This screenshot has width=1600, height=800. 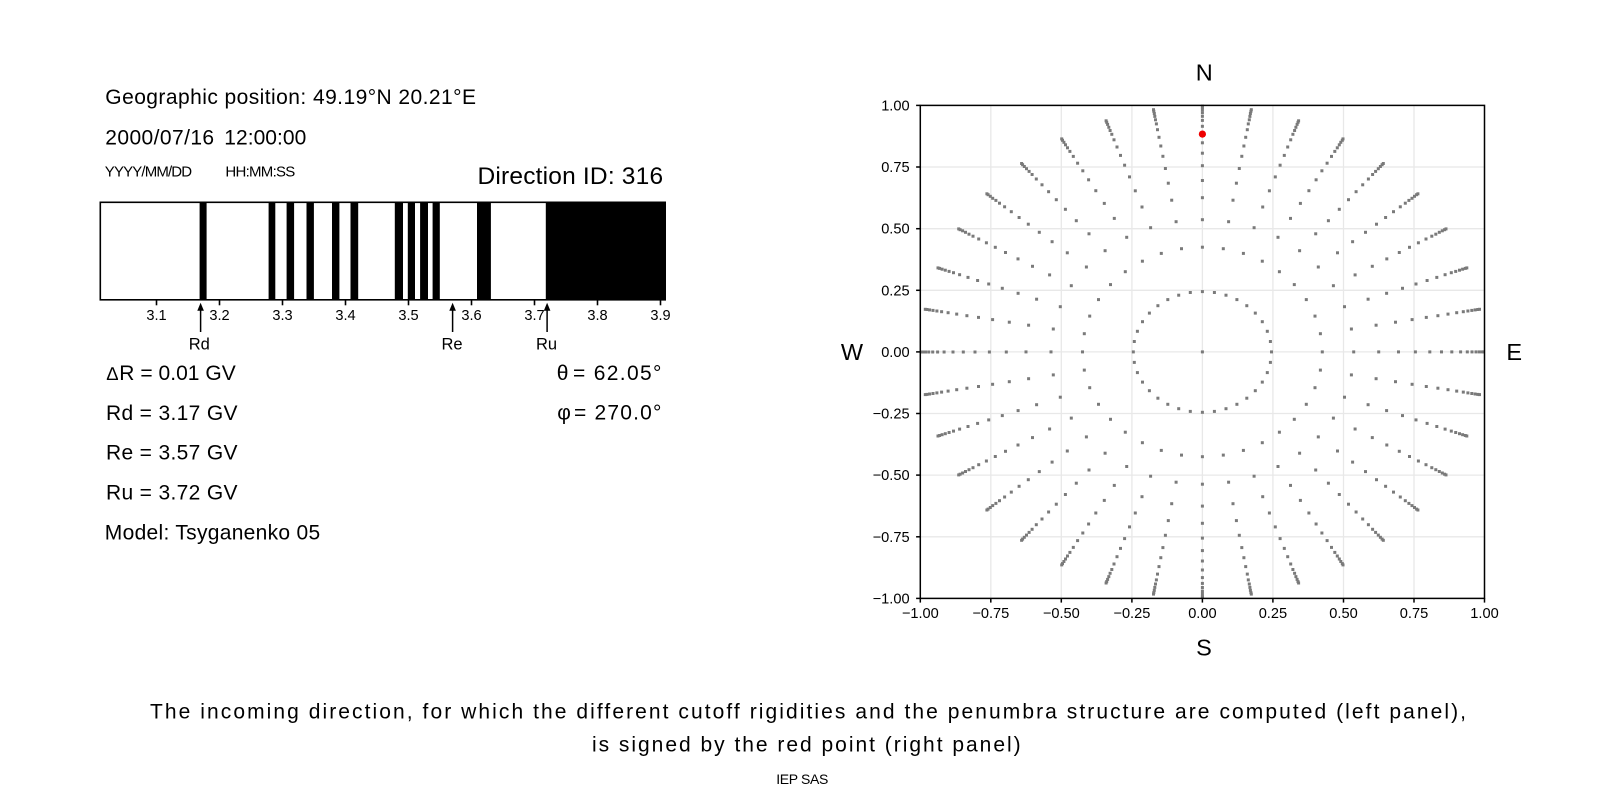 What do you see at coordinates (563, 373) in the screenshot?
I see `svg-text: θ` at bounding box center [563, 373].